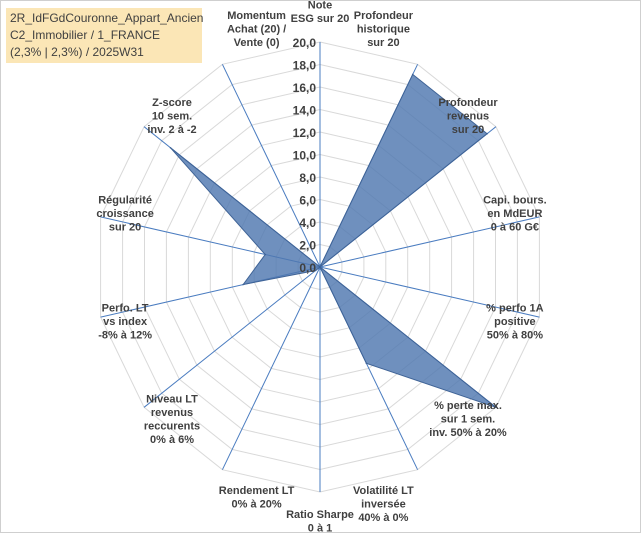 This screenshot has width=641, height=533. What do you see at coordinates (307, 201) in the screenshot?
I see `tick-label: 6,0` at bounding box center [307, 201].